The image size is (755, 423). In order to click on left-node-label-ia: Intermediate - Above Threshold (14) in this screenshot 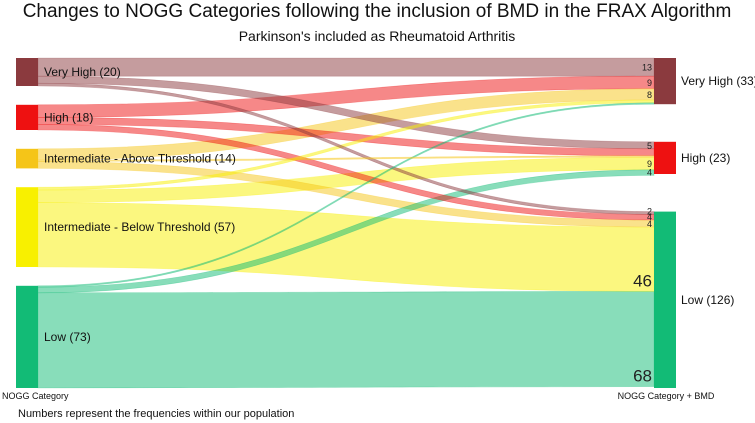, I will do `click(140, 159)`.